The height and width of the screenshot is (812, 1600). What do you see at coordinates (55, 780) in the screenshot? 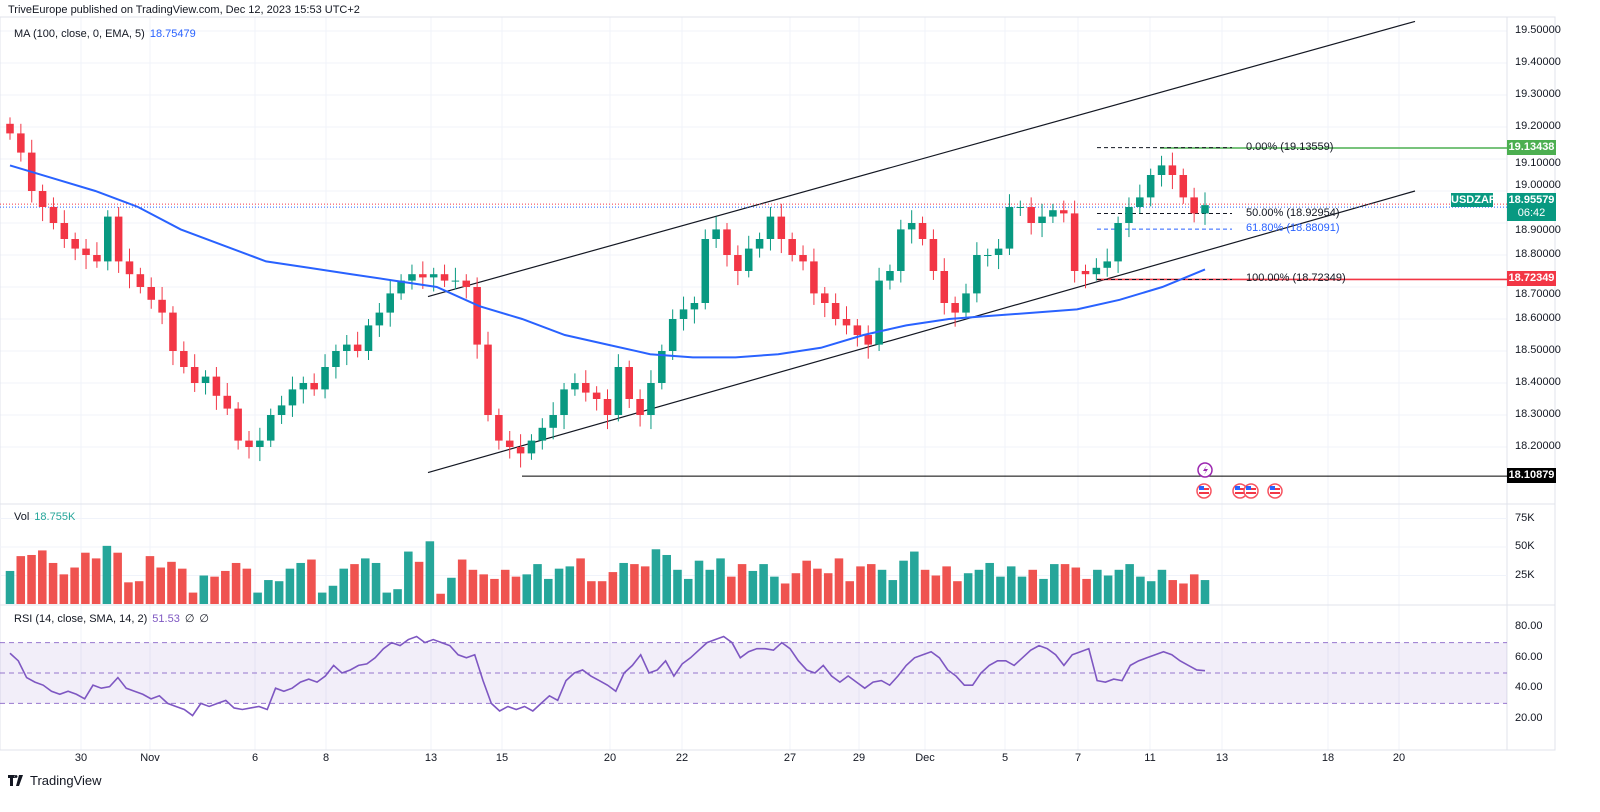
I see `tradingview-logo: TradingView` at bounding box center [55, 780].